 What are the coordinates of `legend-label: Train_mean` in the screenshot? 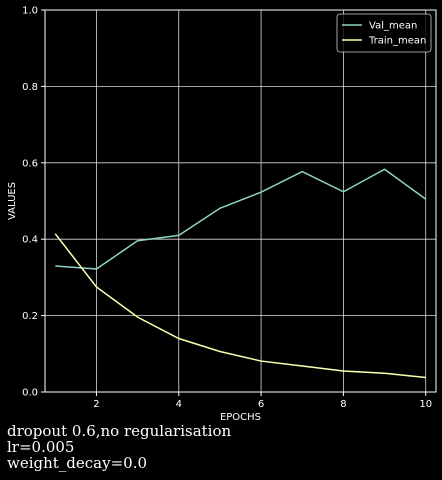 It's located at (397, 41).